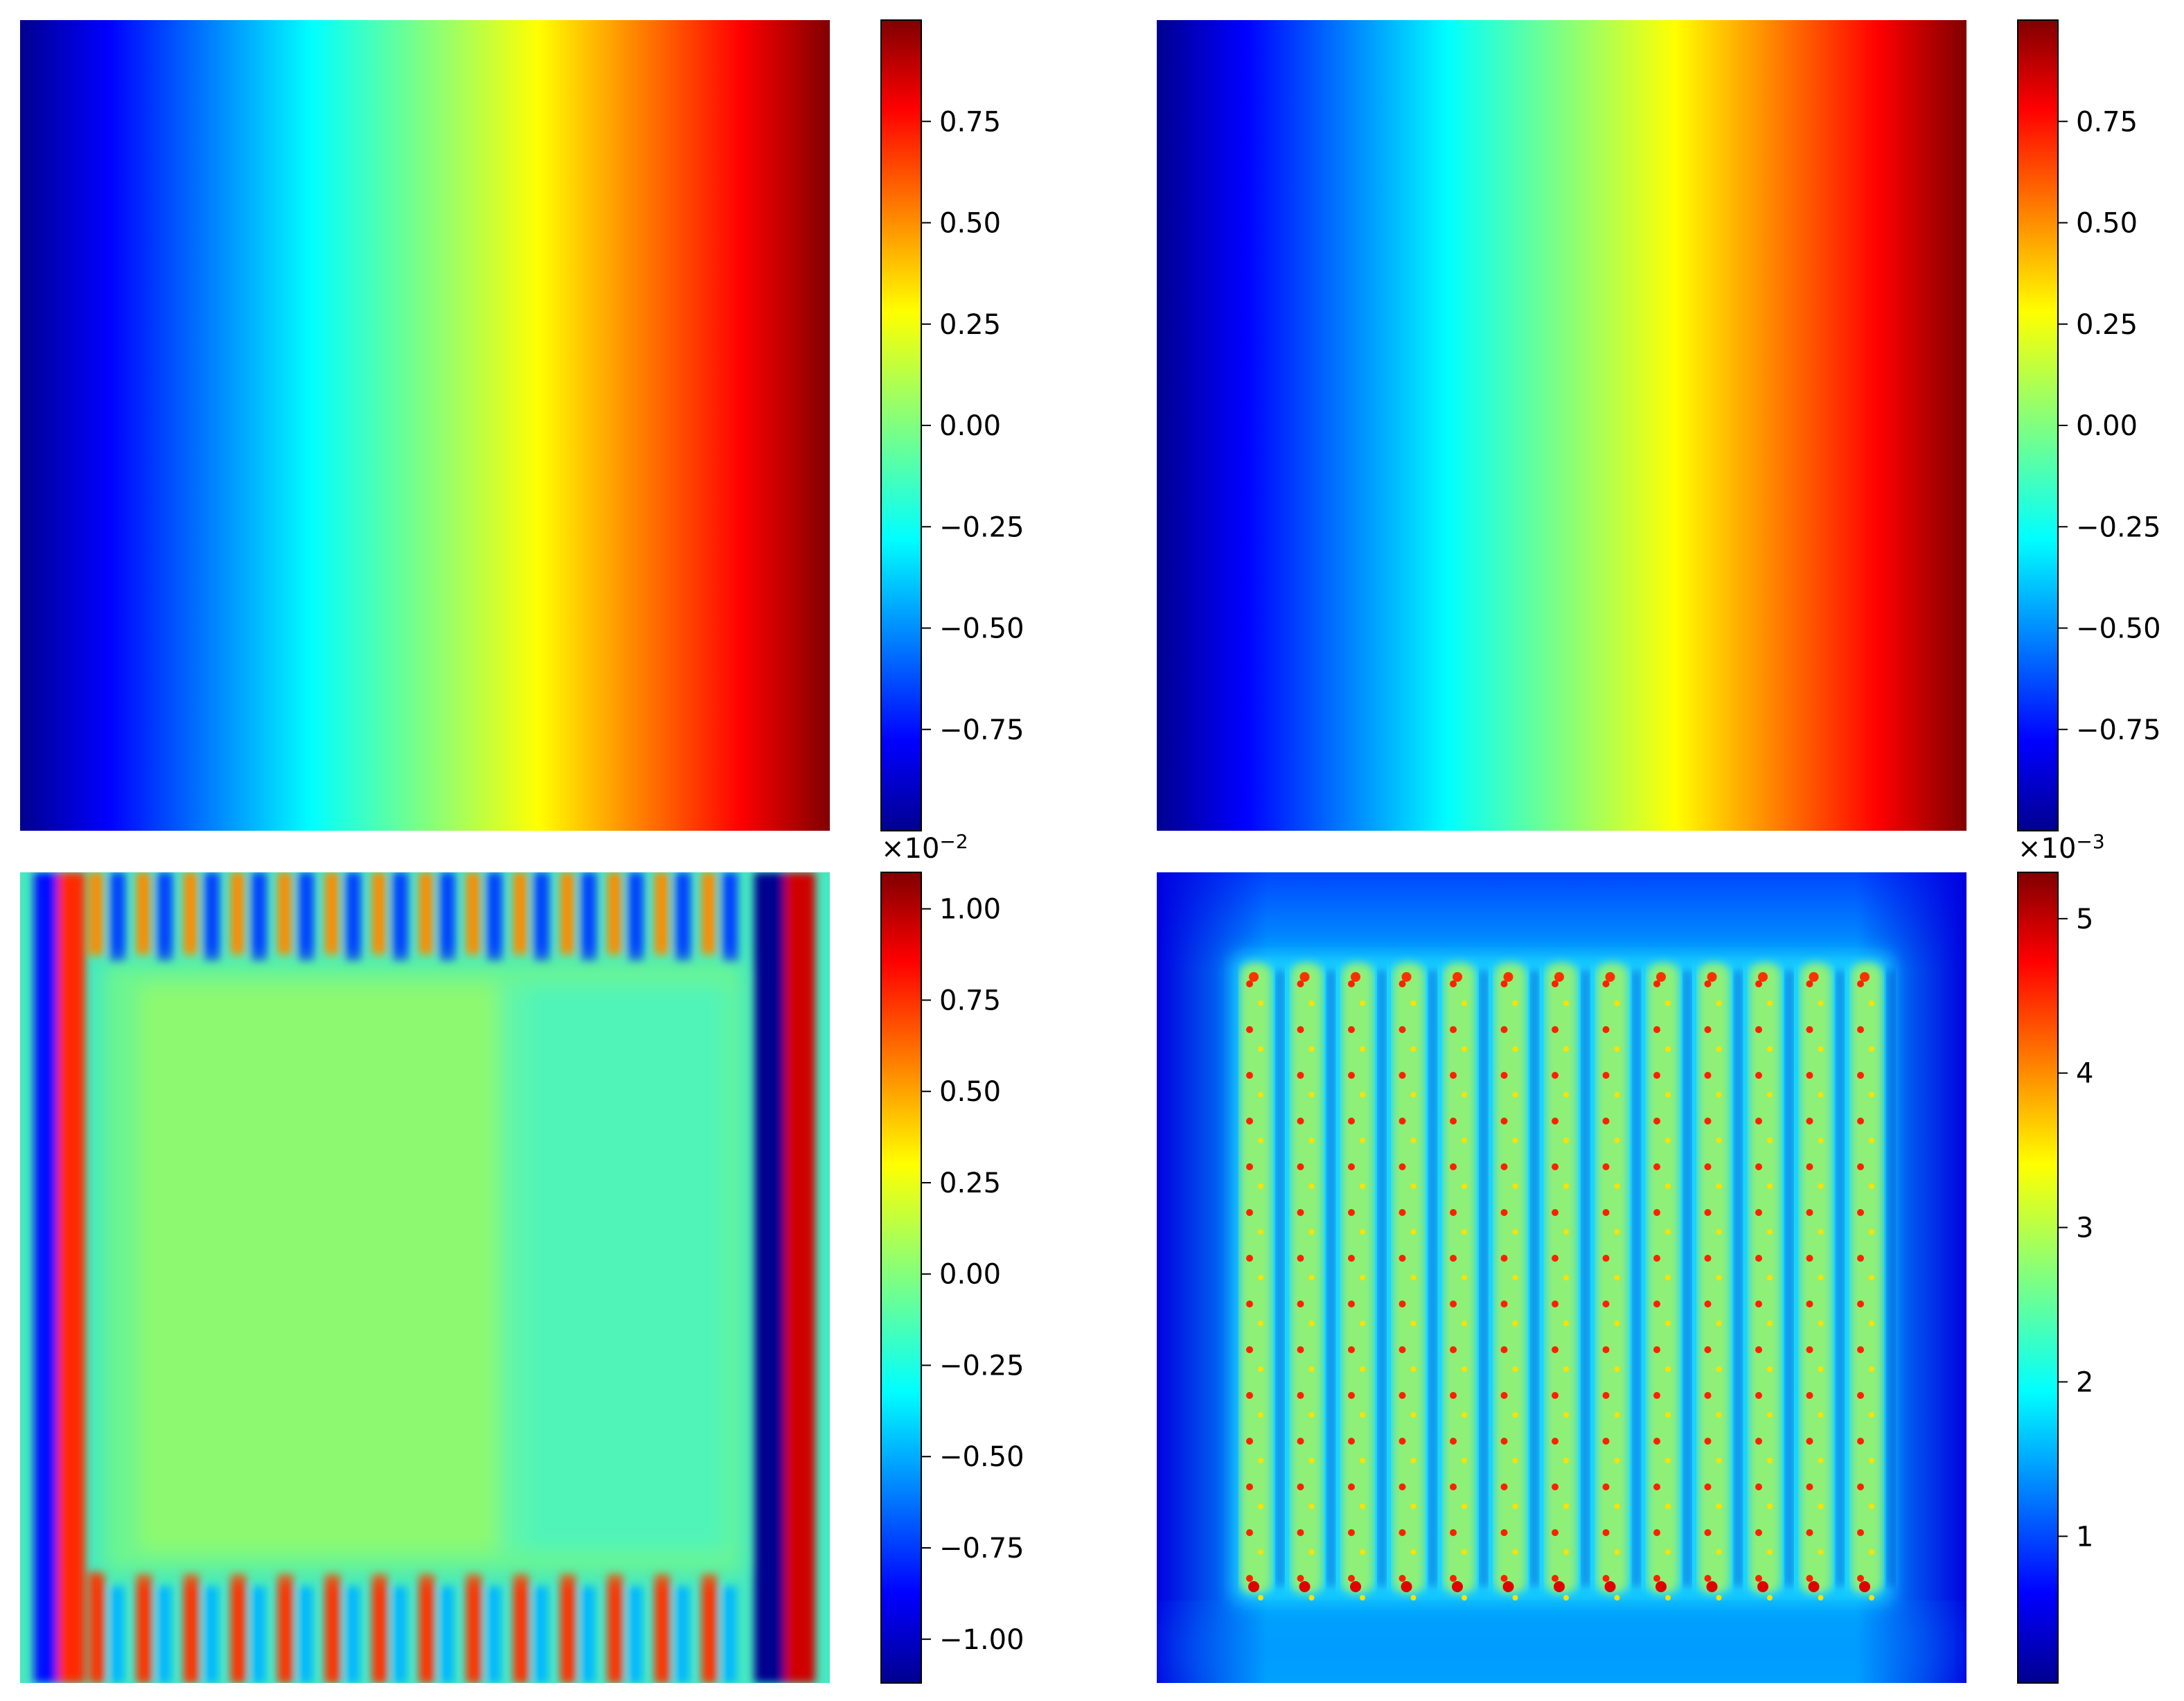 The width and height of the screenshot is (2184, 1701). What do you see at coordinates (901, 425) in the screenshot?
I see `colorbar-top-left` at bounding box center [901, 425].